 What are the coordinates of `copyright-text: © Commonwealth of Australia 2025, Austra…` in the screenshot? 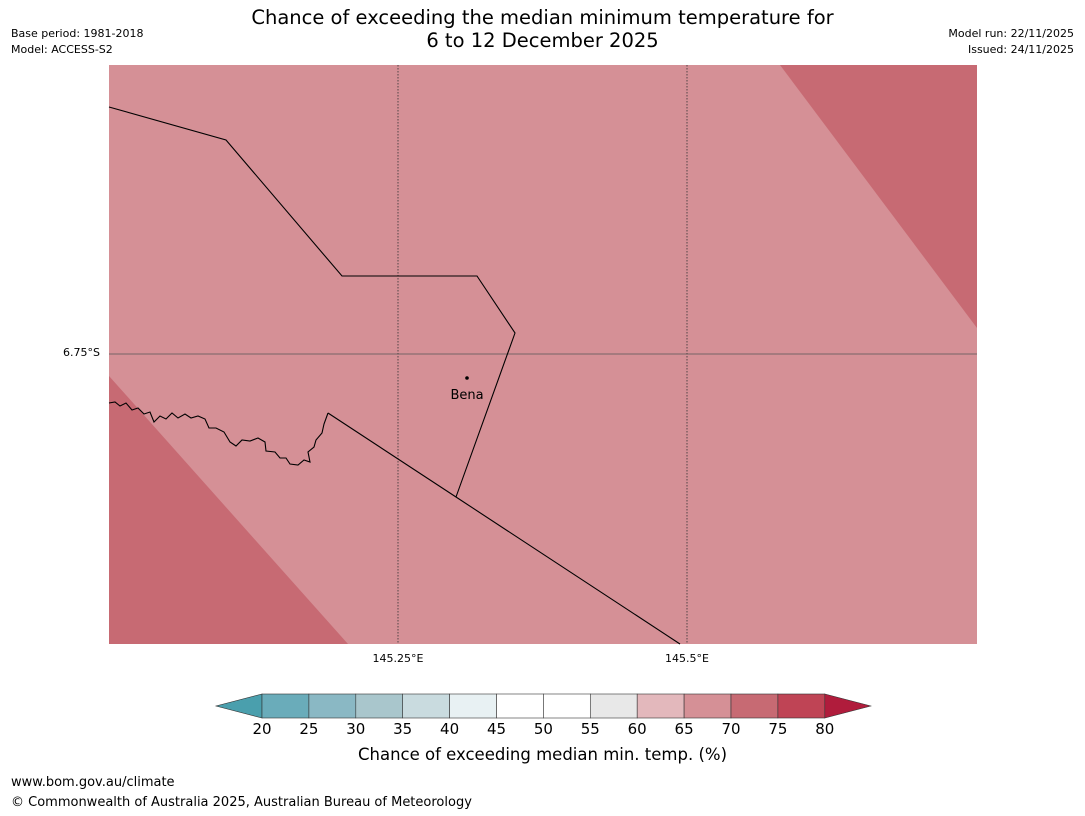 It's located at (241, 802).